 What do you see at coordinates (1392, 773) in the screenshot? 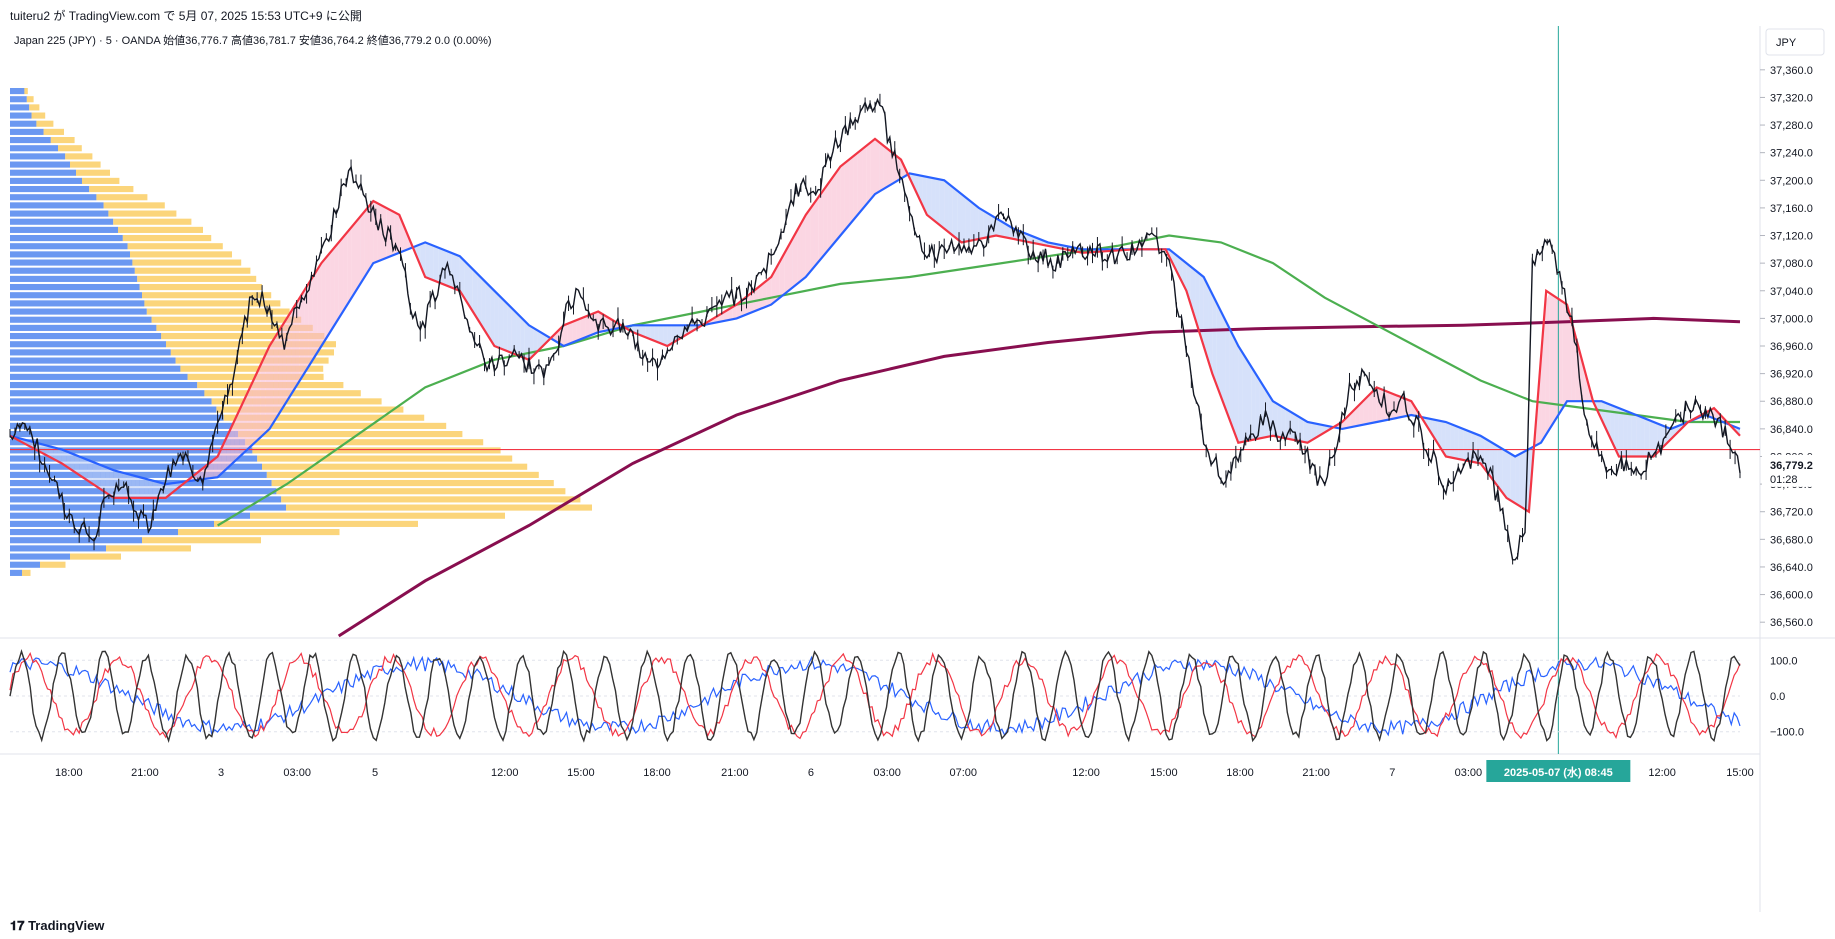
I see `x-tick-label: 7` at bounding box center [1392, 773].